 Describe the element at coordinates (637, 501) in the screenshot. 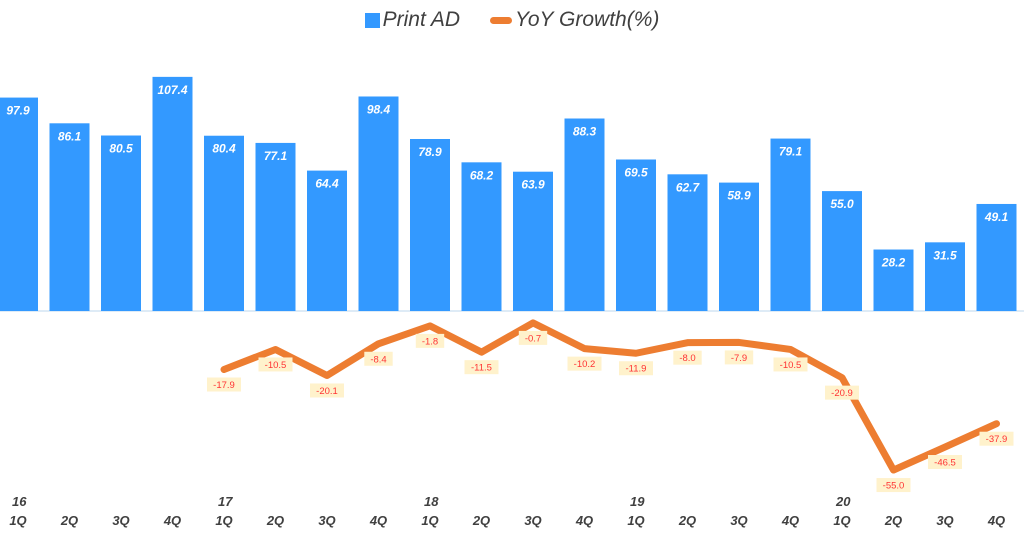

I see `x-tick-year: 19` at that location.